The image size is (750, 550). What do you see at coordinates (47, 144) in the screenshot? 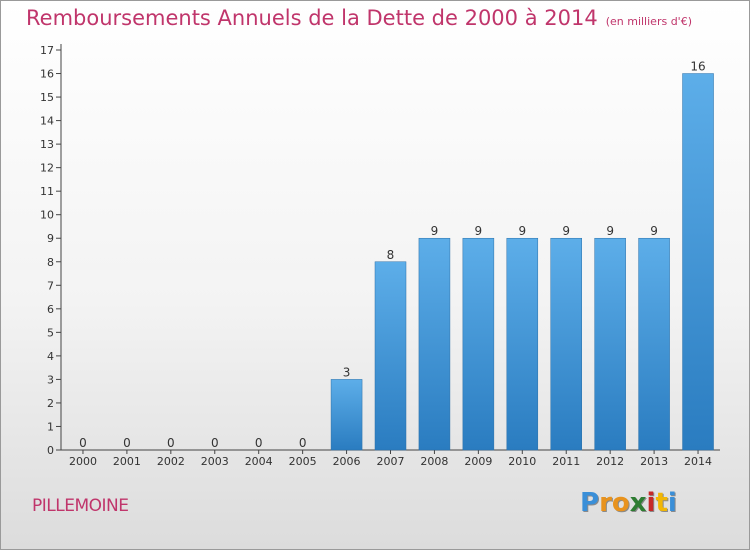
I see `y-tick-label: 13` at bounding box center [47, 144].